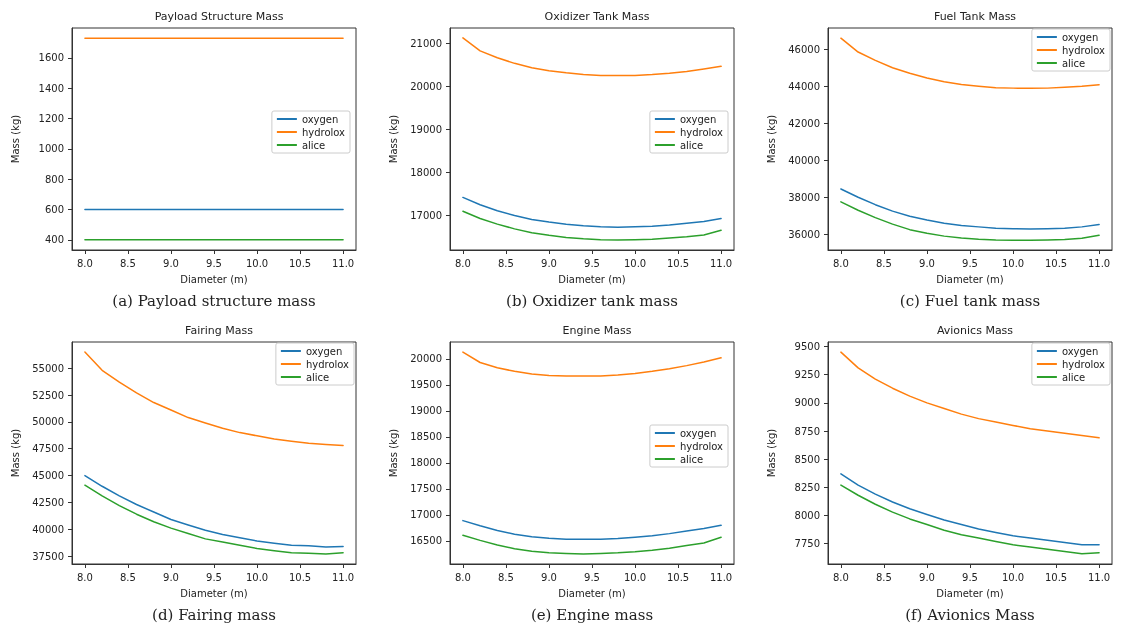 Image resolution: width=1135 pixels, height=628 pixels. I want to click on y-tick-label: 8500, so click(807, 459).